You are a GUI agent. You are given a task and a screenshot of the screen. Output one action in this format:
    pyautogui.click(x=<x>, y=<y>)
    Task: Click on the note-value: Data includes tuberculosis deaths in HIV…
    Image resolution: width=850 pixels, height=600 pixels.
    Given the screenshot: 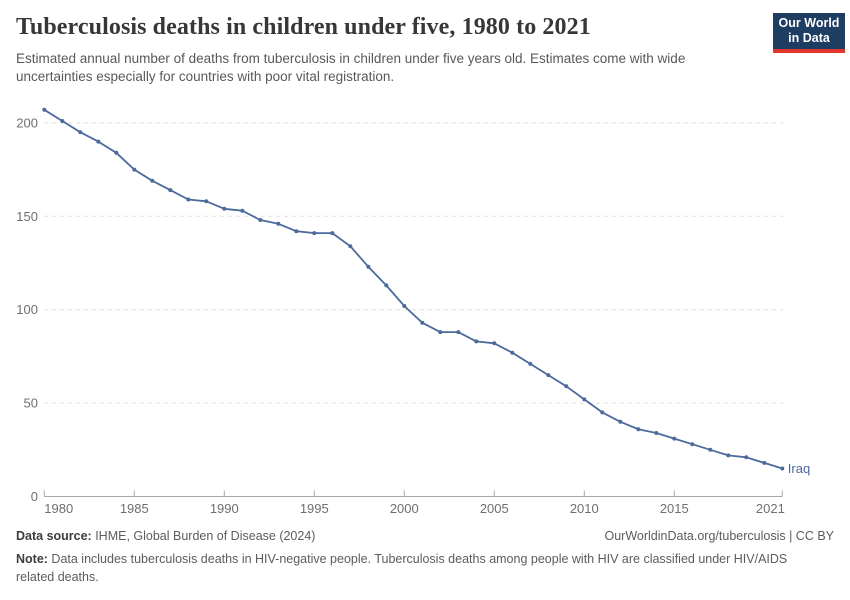 What is the action you would take?
    pyautogui.click(x=402, y=568)
    